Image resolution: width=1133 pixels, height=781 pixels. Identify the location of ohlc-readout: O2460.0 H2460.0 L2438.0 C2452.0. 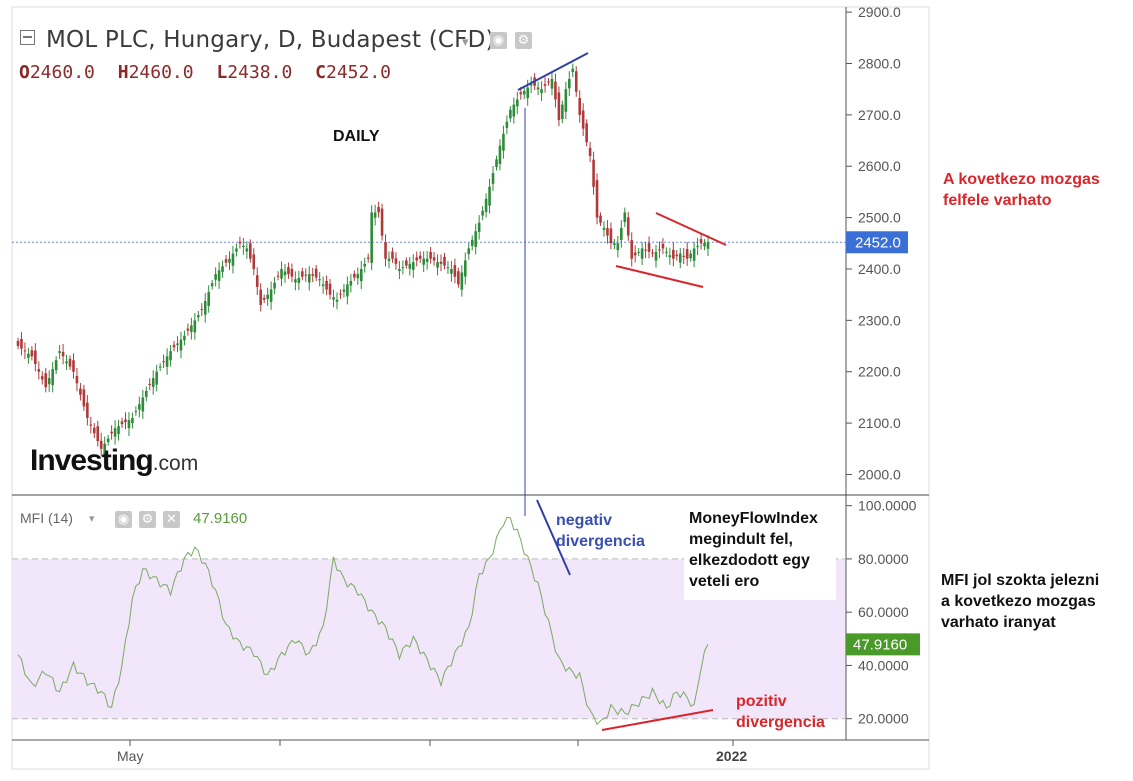
(211, 72).